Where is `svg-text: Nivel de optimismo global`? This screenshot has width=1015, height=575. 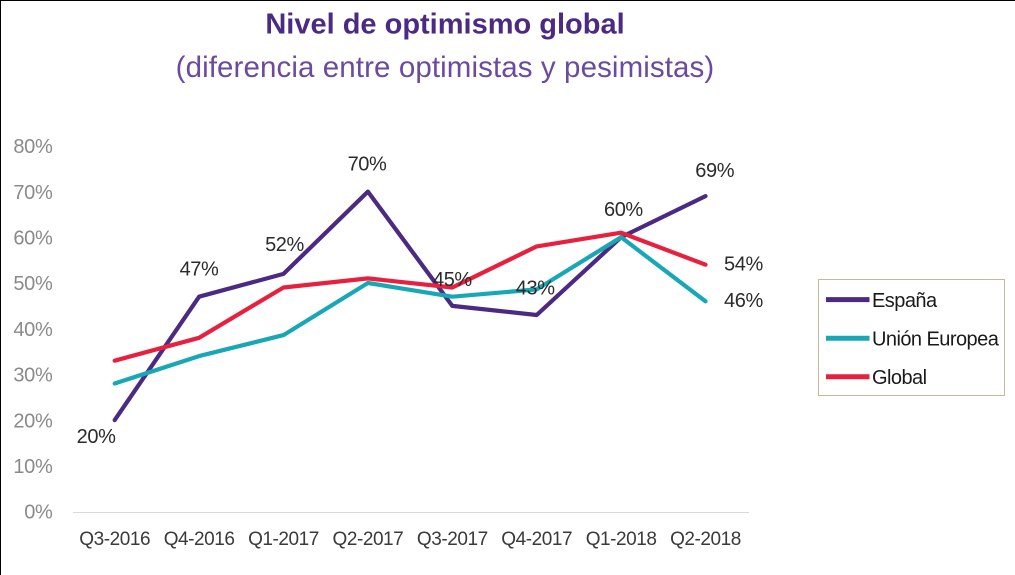
svg-text: Nivel de optimismo global is located at coordinates (444, 25).